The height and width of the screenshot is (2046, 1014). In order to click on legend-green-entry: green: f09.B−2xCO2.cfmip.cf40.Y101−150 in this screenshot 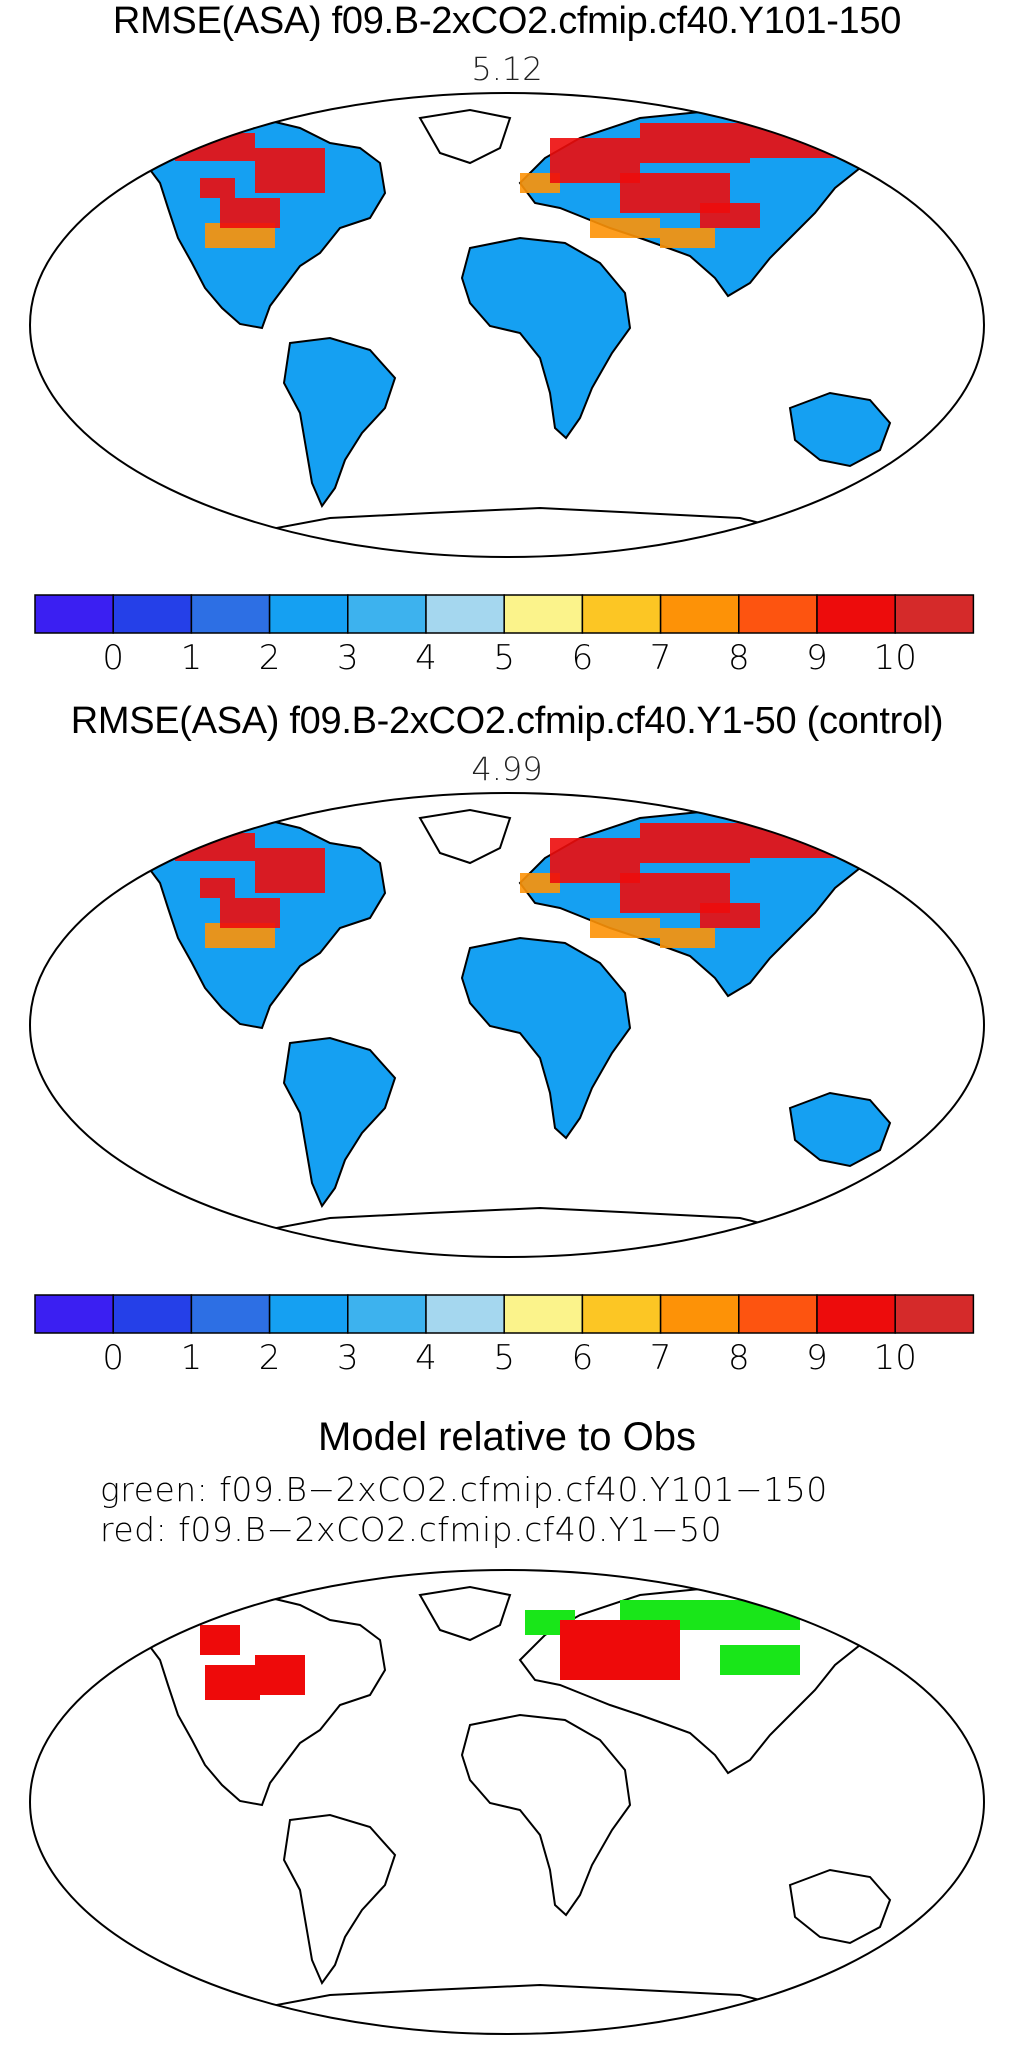, I will do `click(464, 1489)`.